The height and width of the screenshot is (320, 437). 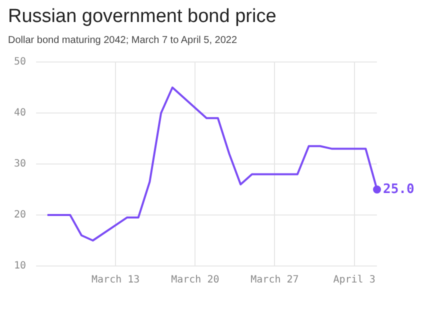 I want to click on y-tick-label: 50, so click(x=20, y=62).